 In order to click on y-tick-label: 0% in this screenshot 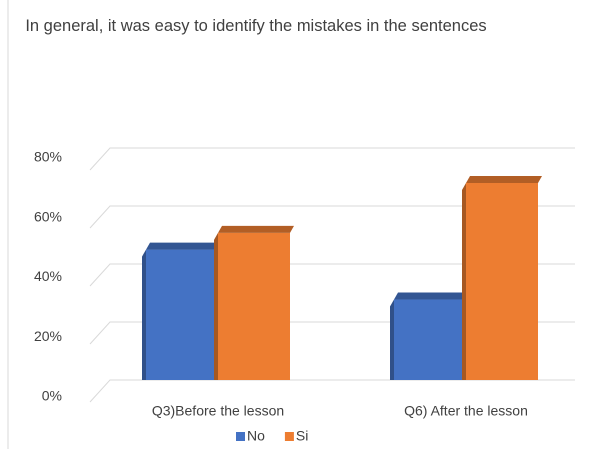, I will do `click(52, 396)`.